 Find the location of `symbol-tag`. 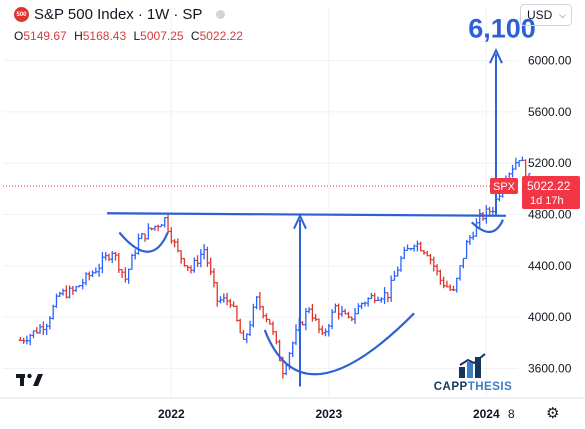

symbol-tag is located at coordinates (504, 186).